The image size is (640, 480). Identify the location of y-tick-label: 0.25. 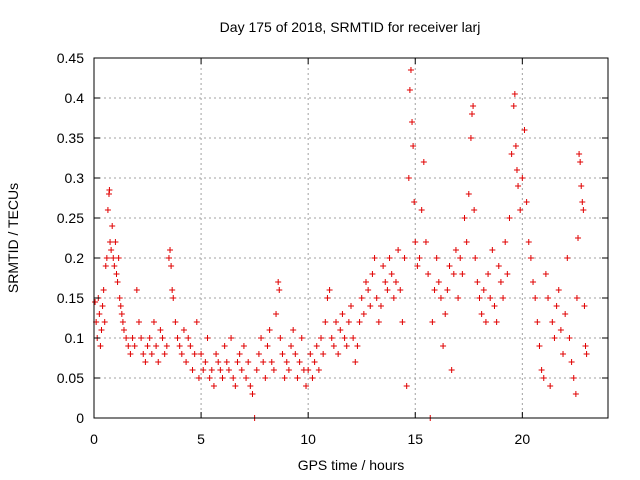
(70, 218).